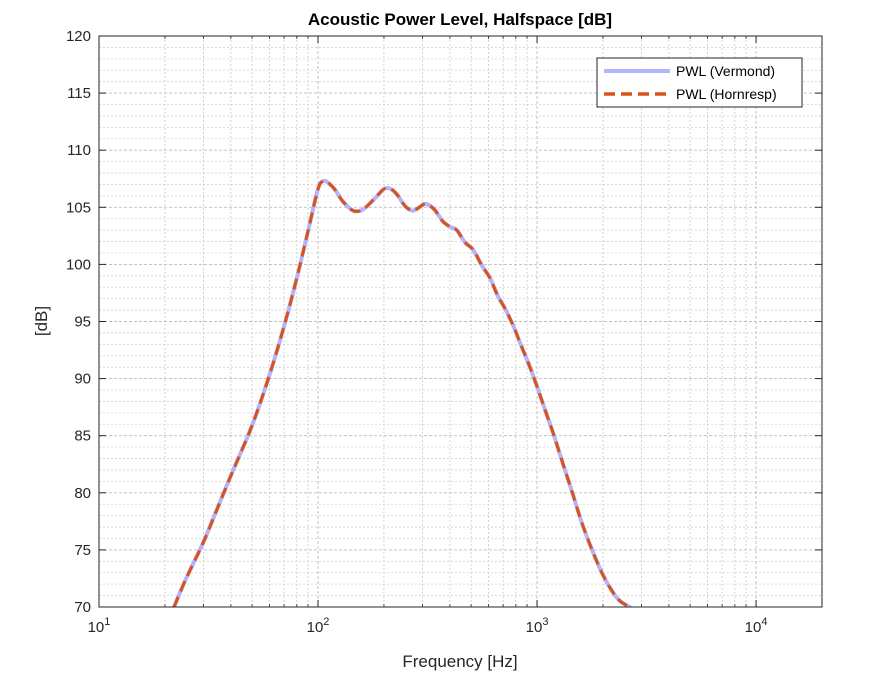 This screenshot has height=678, width=873. I want to click on y-tick-label: 70, so click(82, 607).